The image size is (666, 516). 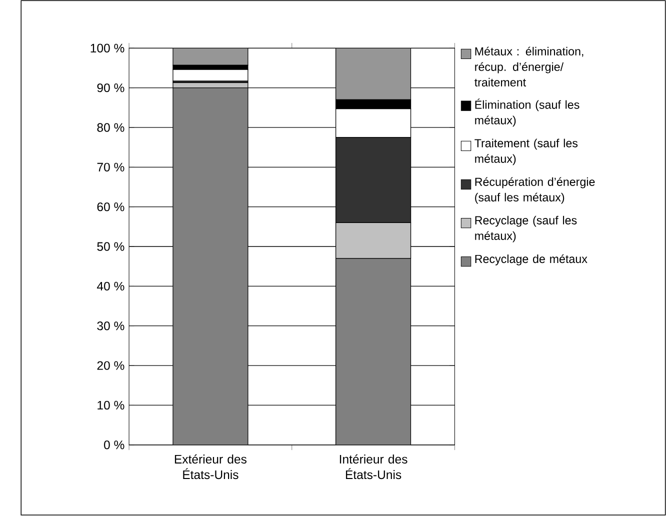 What do you see at coordinates (107, 48) in the screenshot?
I see `y-tick-label: 100 %` at bounding box center [107, 48].